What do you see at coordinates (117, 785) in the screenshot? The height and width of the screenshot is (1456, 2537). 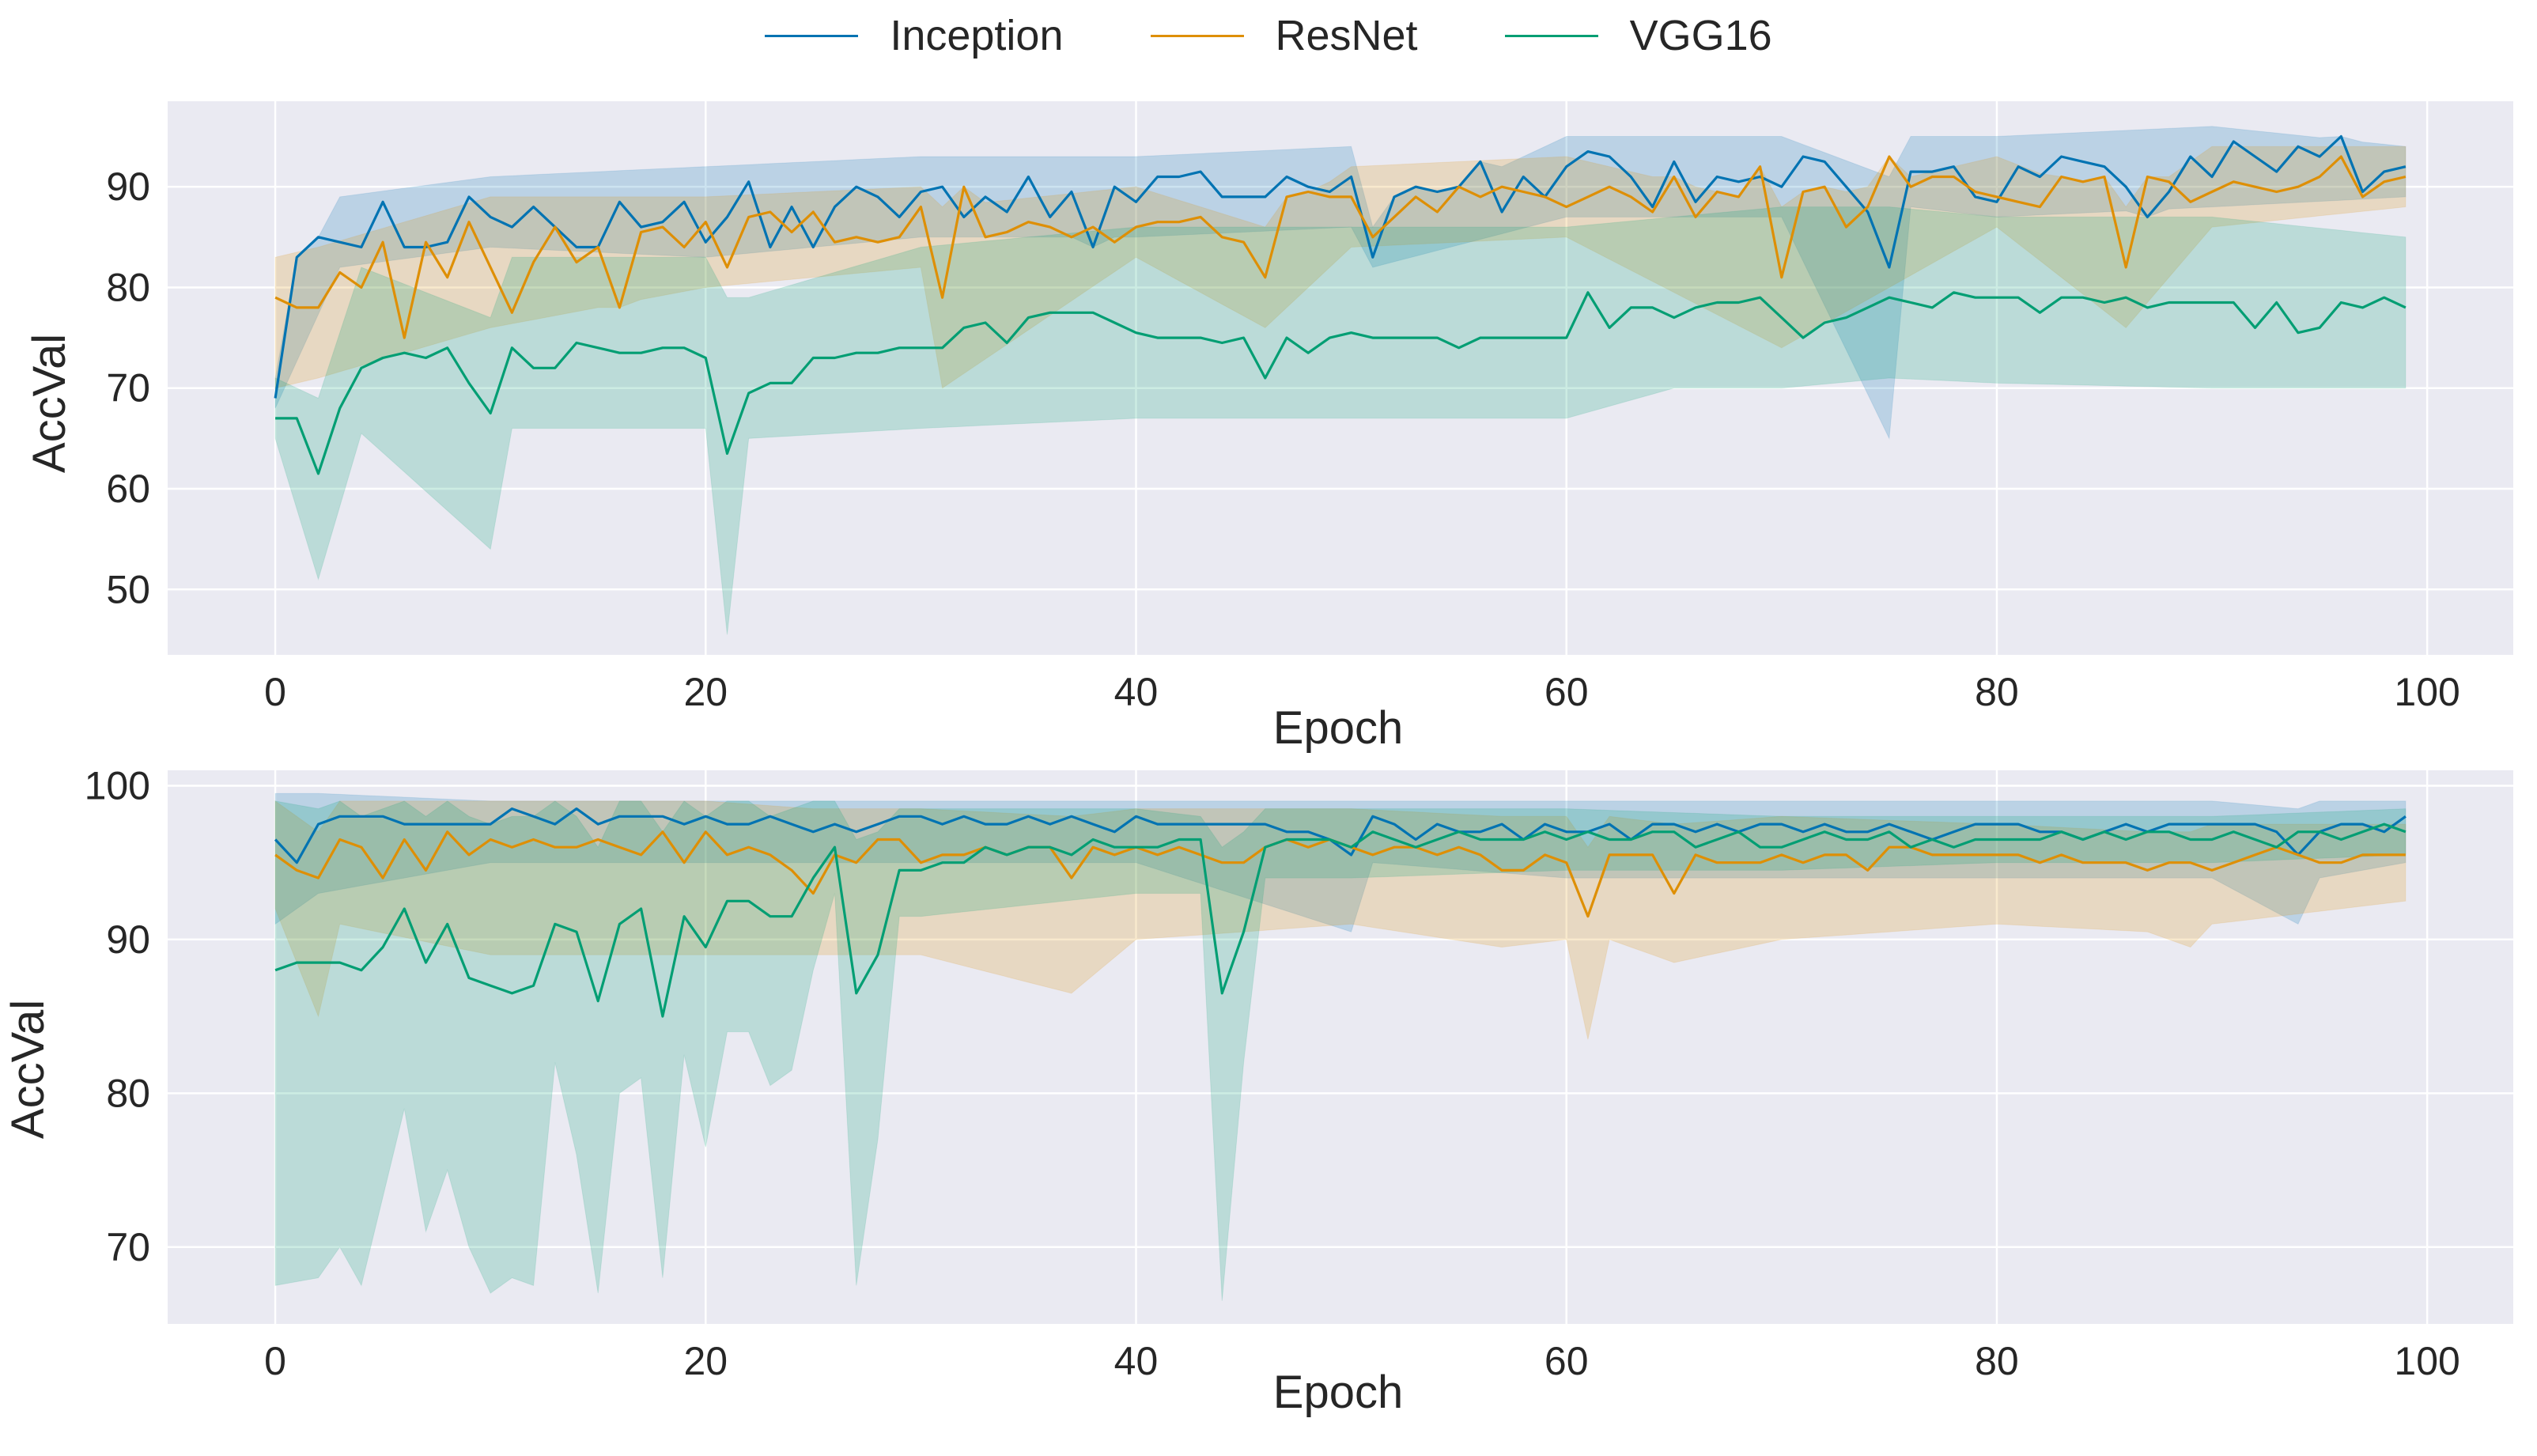 I see `y-tick-label: 100` at bounding box center [117, 785].